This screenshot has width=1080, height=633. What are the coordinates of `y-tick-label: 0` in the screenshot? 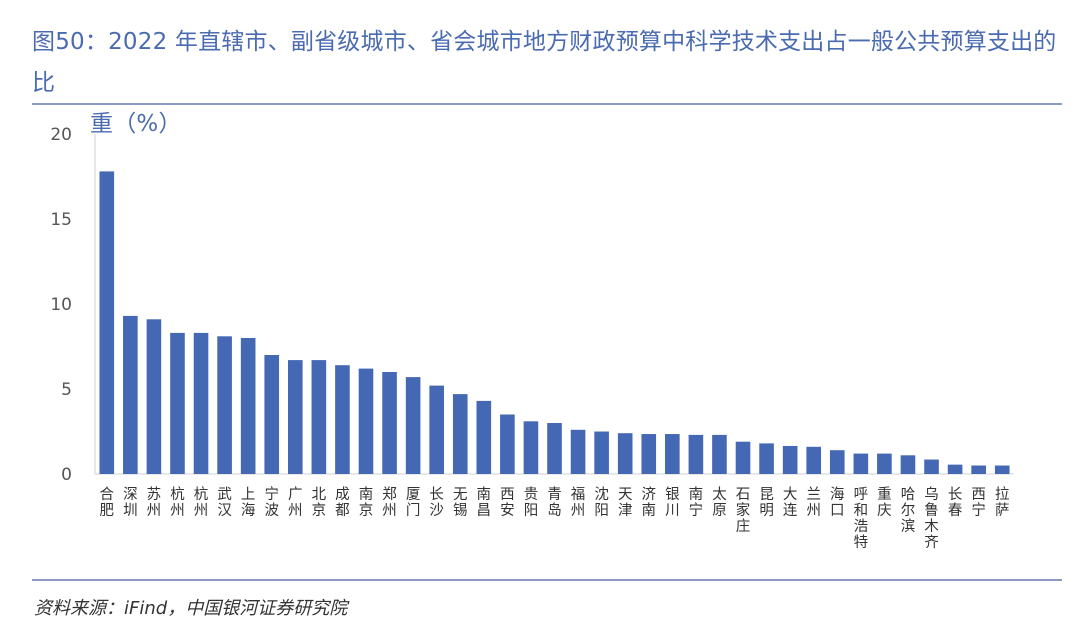 It's located at (66, 475).